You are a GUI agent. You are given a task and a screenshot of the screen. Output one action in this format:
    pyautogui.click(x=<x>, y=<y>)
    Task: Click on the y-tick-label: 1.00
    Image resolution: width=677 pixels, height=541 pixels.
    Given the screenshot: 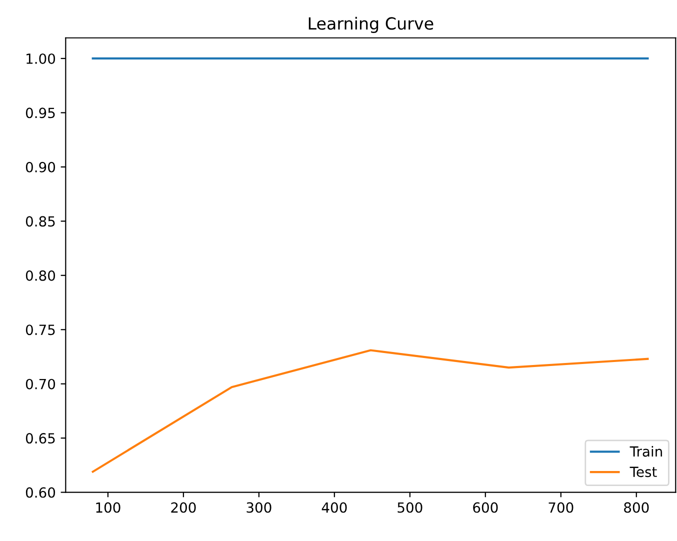 What is the action you would take?
    pyautogui.click(x=41, y=58)
    